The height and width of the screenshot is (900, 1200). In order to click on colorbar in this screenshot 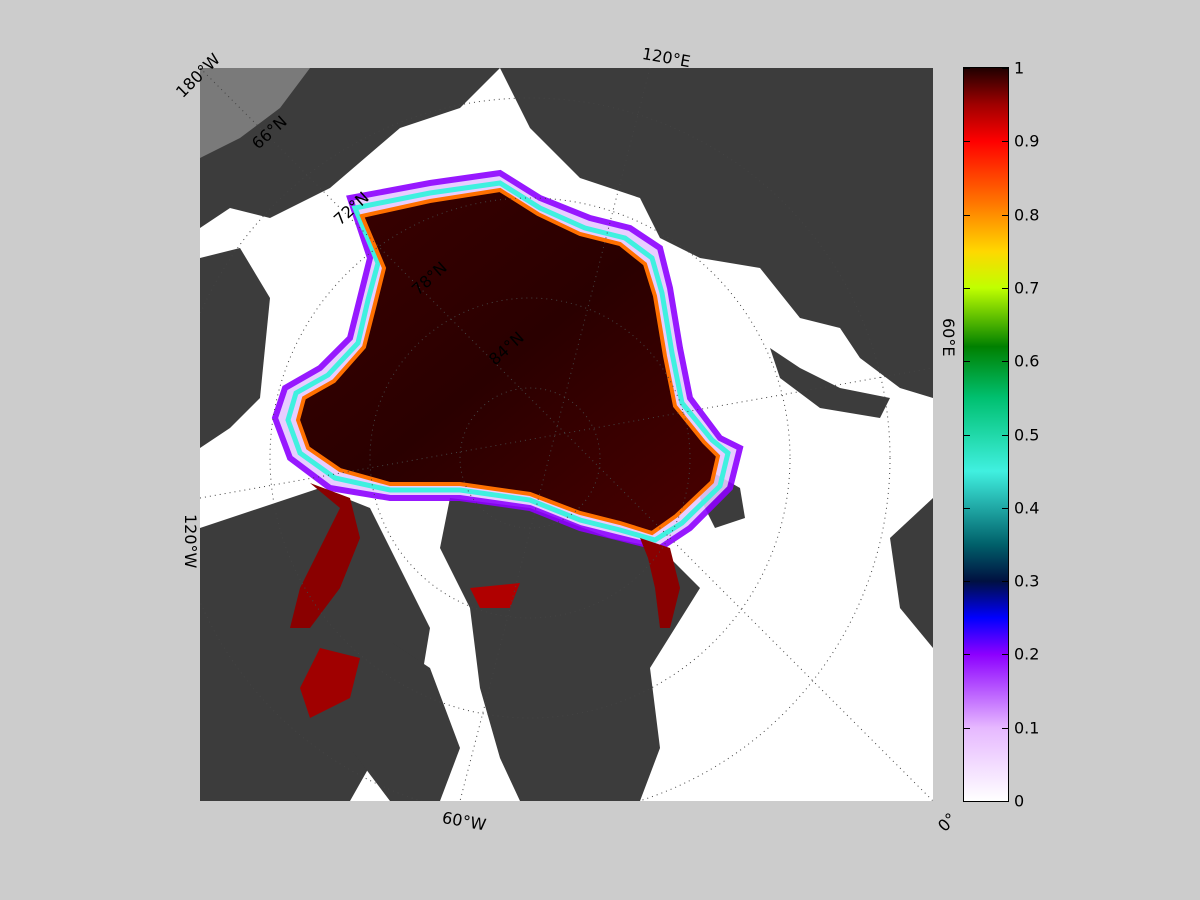, I will do `click(986, 434)`.